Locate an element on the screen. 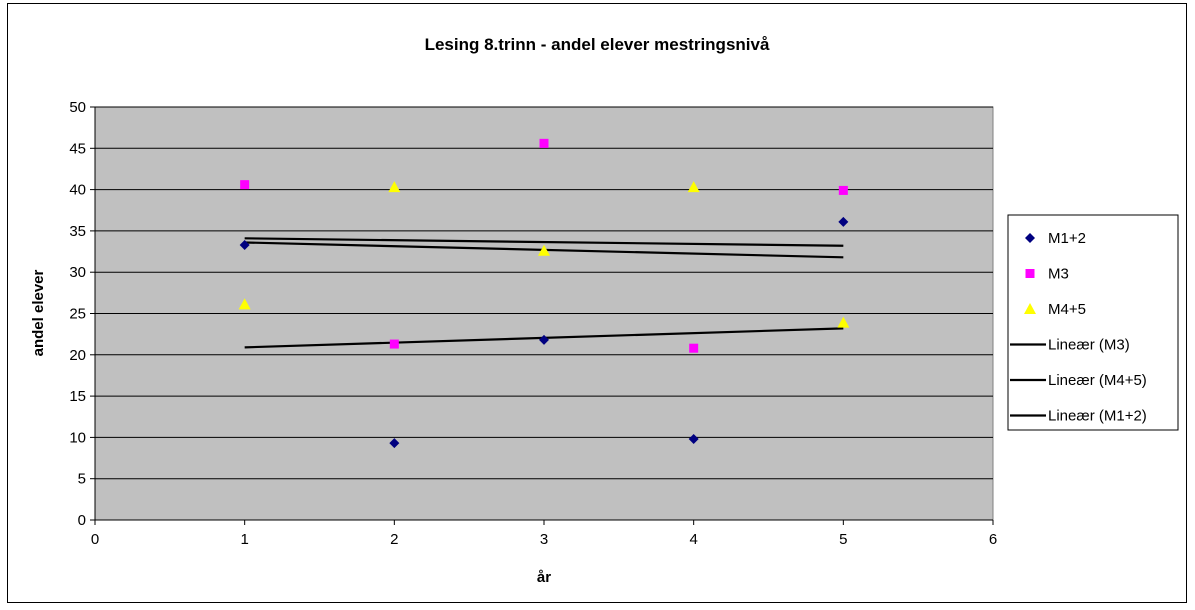 Image resolution: width=1195 pixels, height=610 pixels. y-tick-label: 40 is located at coordinates (77, 190).